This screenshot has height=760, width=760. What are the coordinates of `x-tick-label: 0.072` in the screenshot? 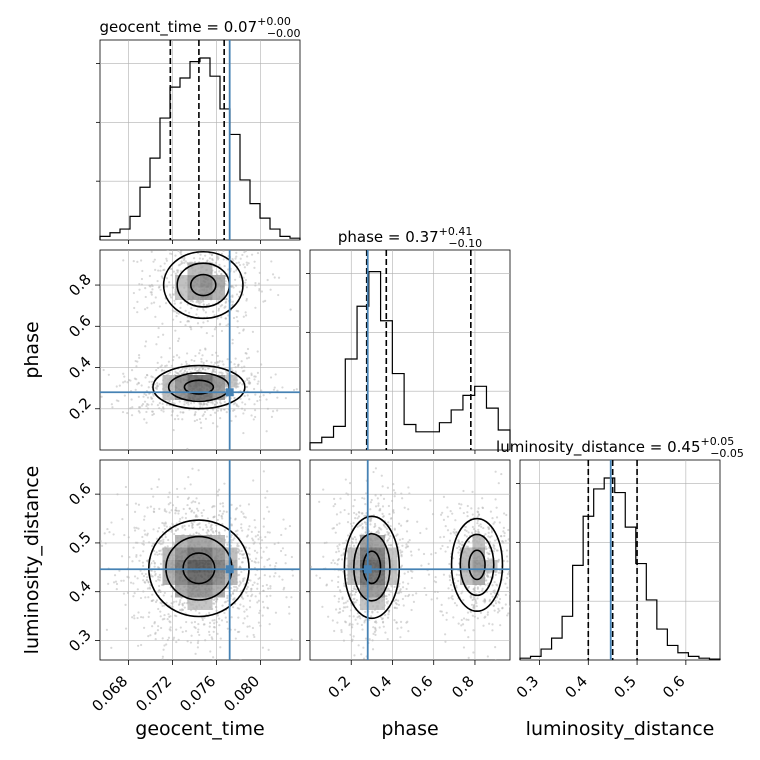 It's located at (153, 693).